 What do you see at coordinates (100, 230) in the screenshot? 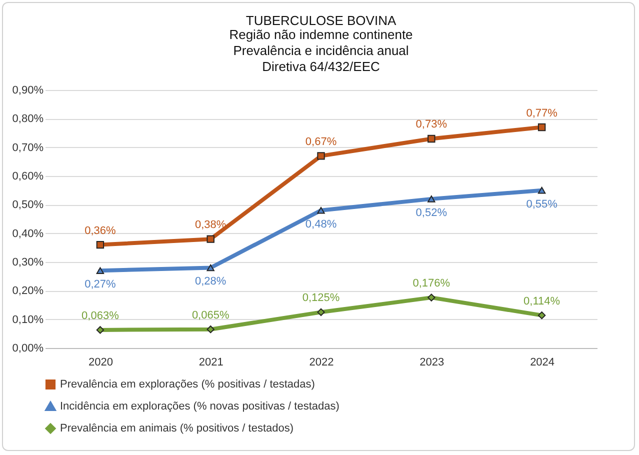
I see `data-label: 0,36%` at bounding box center [100, 230].